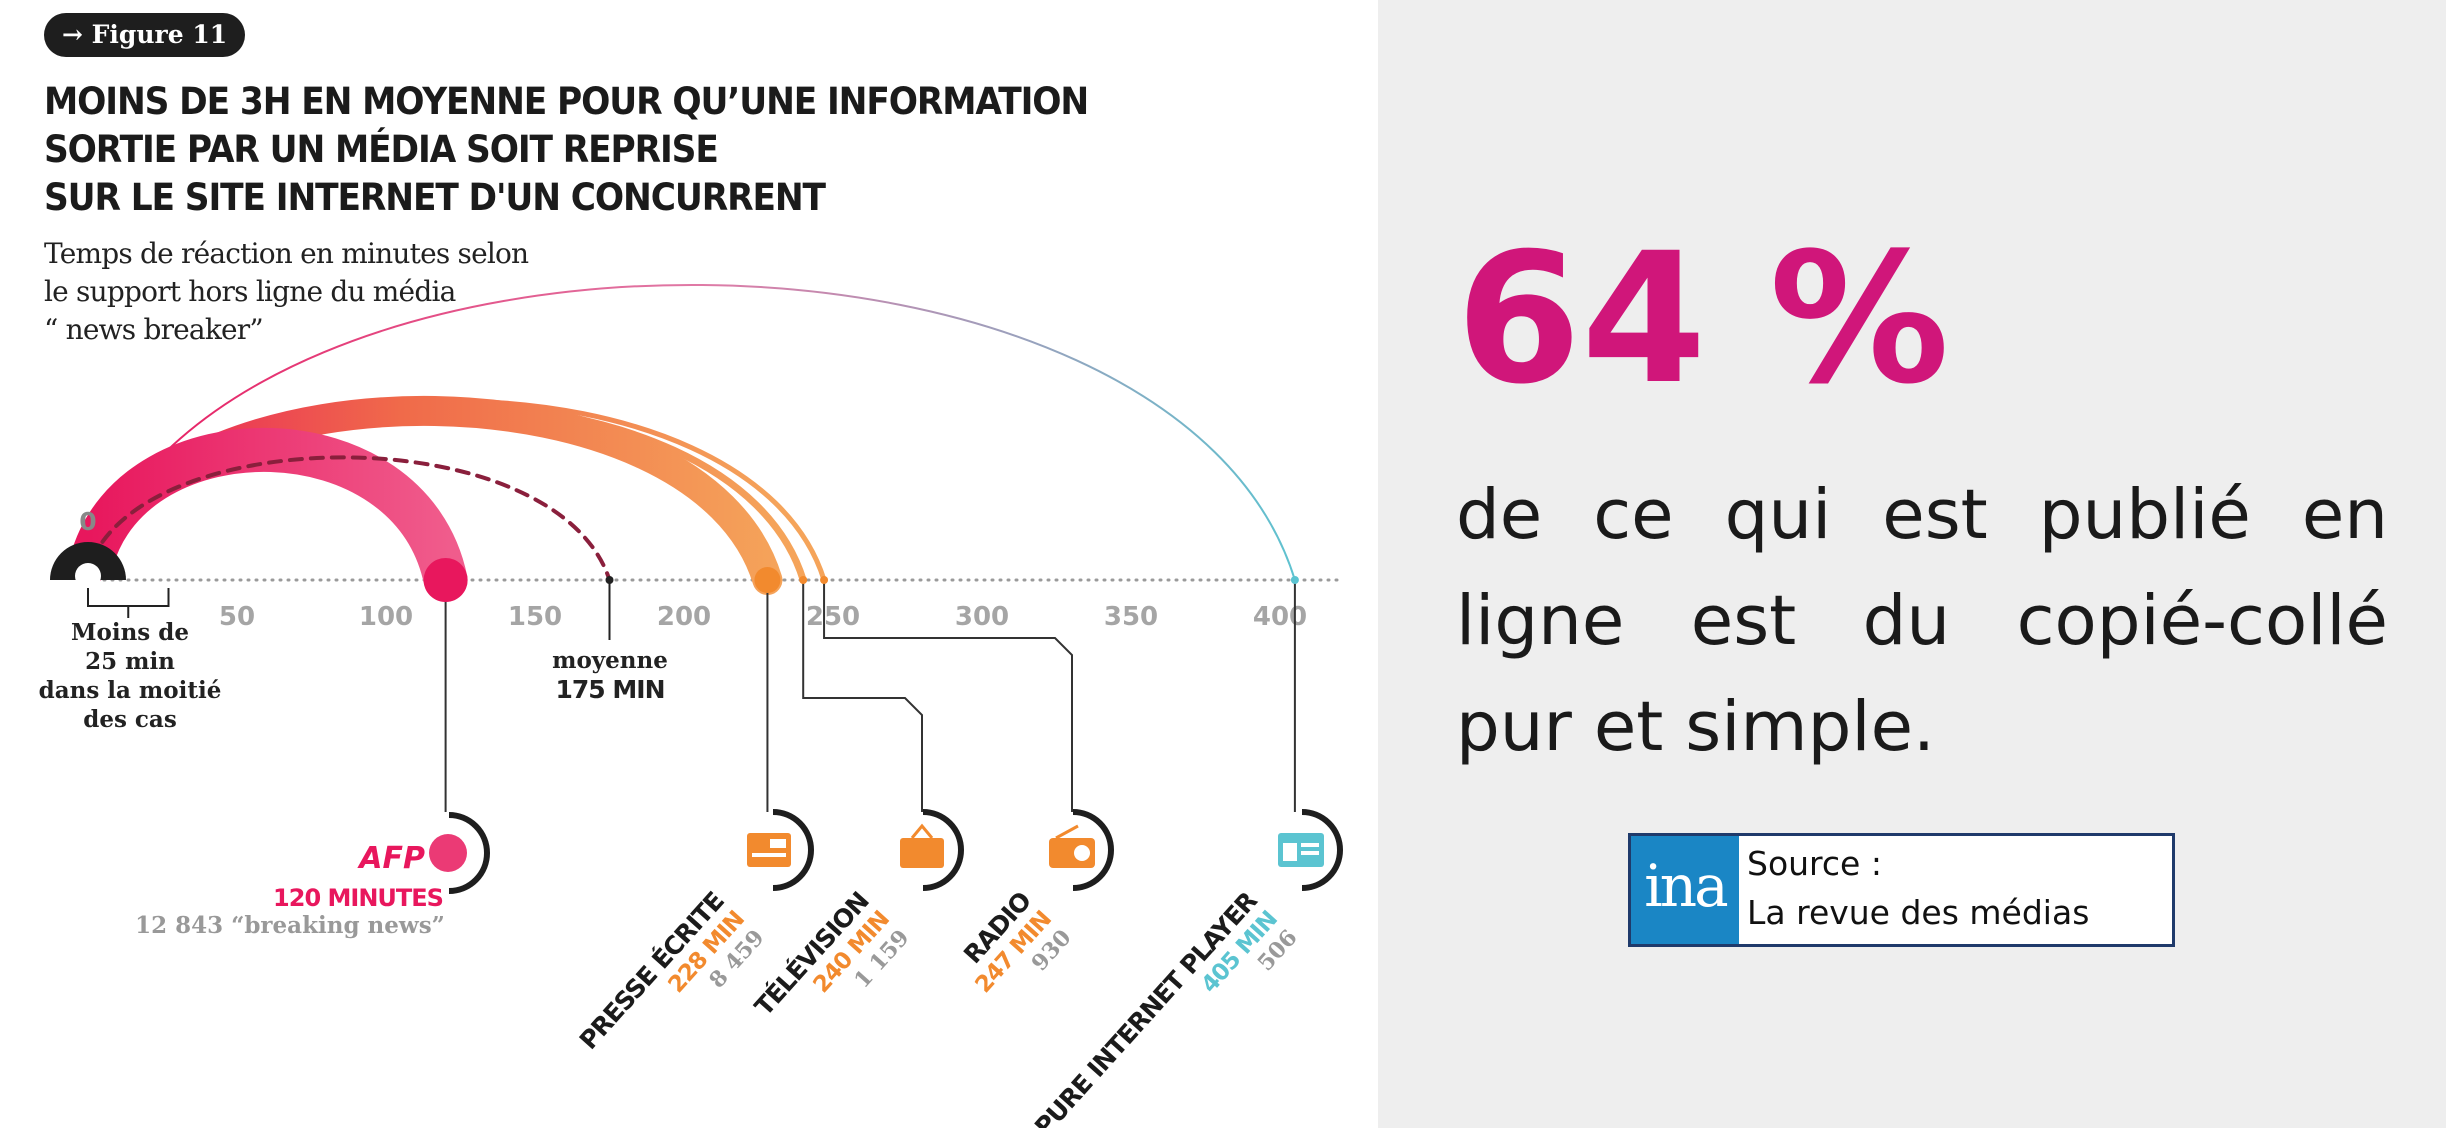  Describe the element at coordinates (286, 253) in the screenshot. I see `chart-subtitle-line: Temps de réaction en minutes selon` at that location.